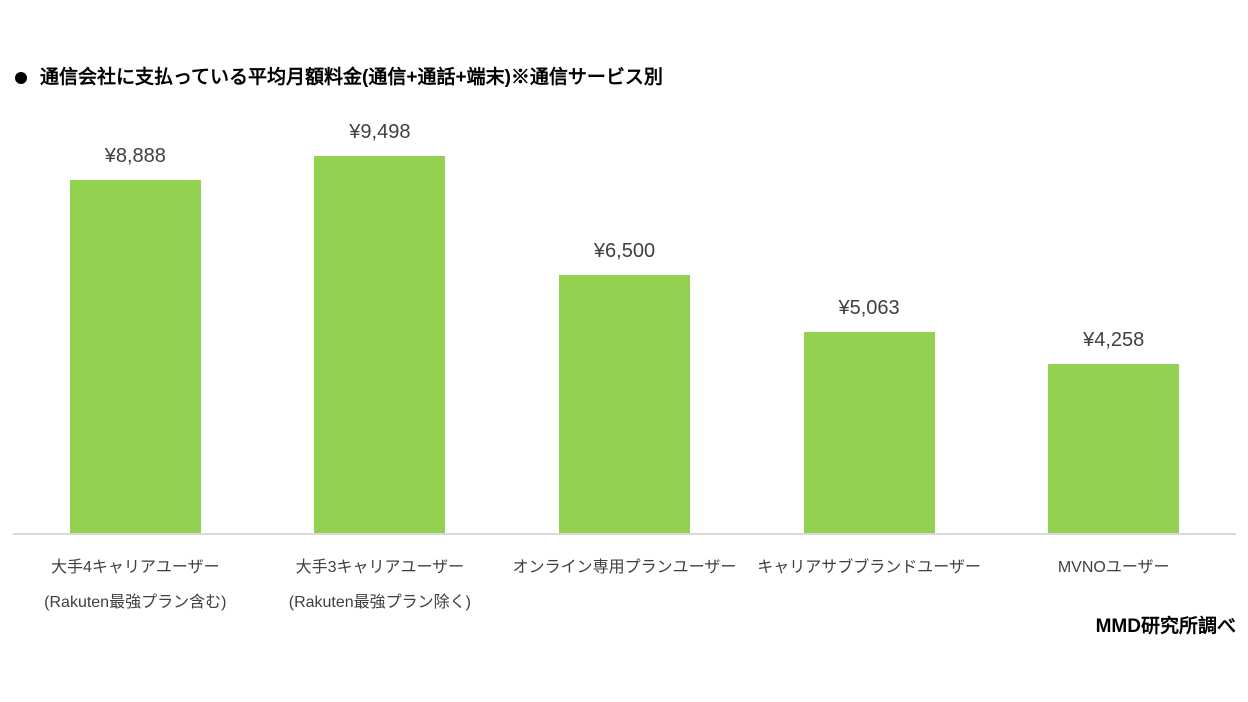 The image size is (1248, 702). Describe the element at coordinates (1113, 326) in the screenshot. I see `bar-slot: ¥4,258` at that location.